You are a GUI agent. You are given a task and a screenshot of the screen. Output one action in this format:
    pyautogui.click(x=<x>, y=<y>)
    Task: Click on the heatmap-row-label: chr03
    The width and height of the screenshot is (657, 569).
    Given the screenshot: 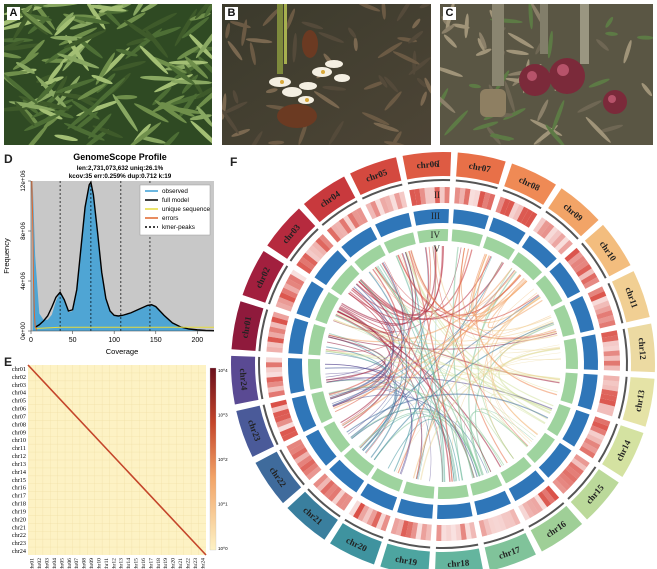 What is the action you would take?
    pyautogui.click(x=19, y=385)
    